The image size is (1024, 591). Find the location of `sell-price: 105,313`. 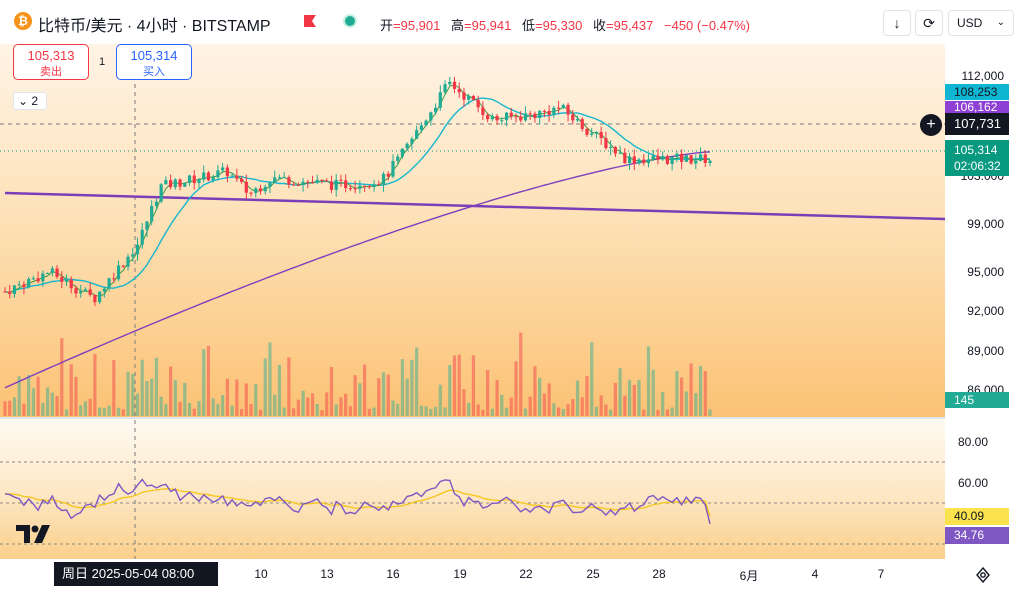

sell-price: 105,313 is located at coordinates (51, 55).